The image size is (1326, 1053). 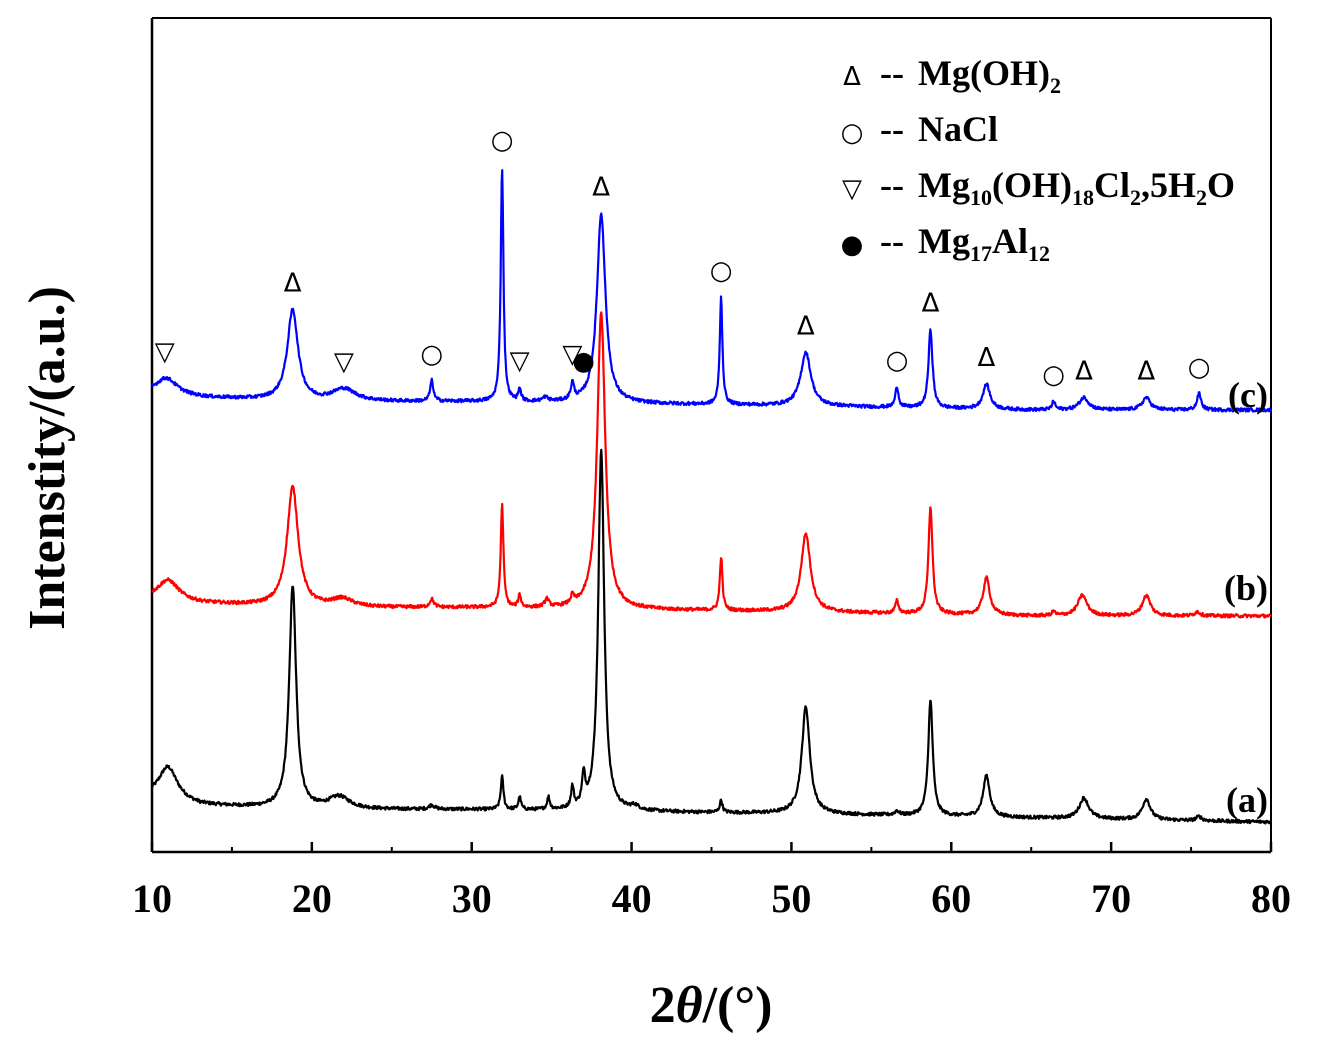 What do you see at coordinates (791, 898) in the screenshot?
I see `x-tick-label: 50` at bounding box center [791, 898].